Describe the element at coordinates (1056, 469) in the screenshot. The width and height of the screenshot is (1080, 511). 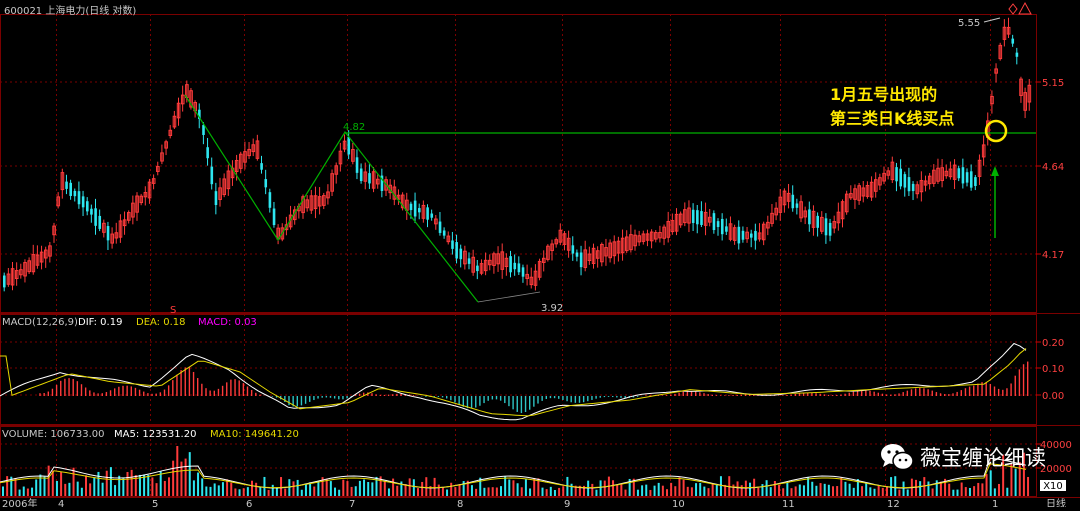
I see `volume-axis-label: 20000` at that location.